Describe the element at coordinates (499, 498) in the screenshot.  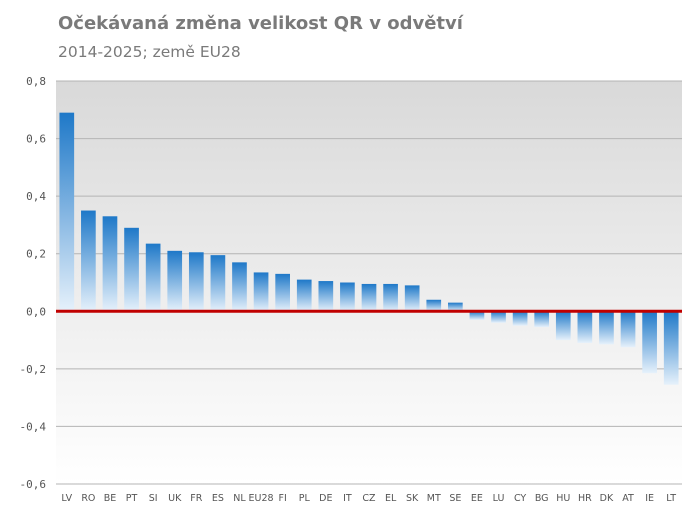
I see `x-tick-label: LU` at that location.